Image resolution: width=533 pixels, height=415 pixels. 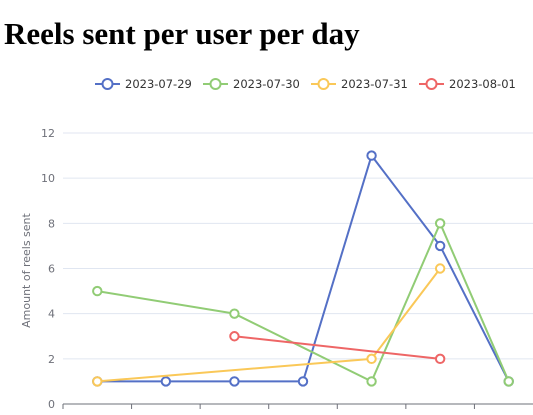 I want to click on page-title: Reels sent per user per day, so click(x=182, y=33).